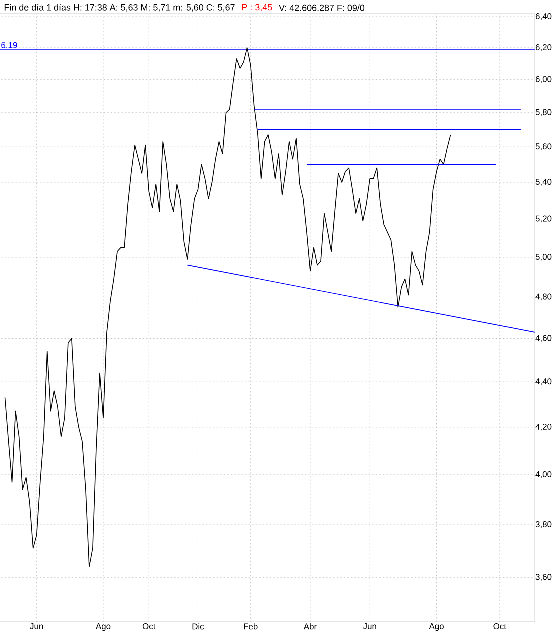 The width and height of the screenshot is (560, 640). What do you see at coordinates (544, 80) in the screenshot?
I see `y-tick-label: 6,00` at bounding box center [544, 80].